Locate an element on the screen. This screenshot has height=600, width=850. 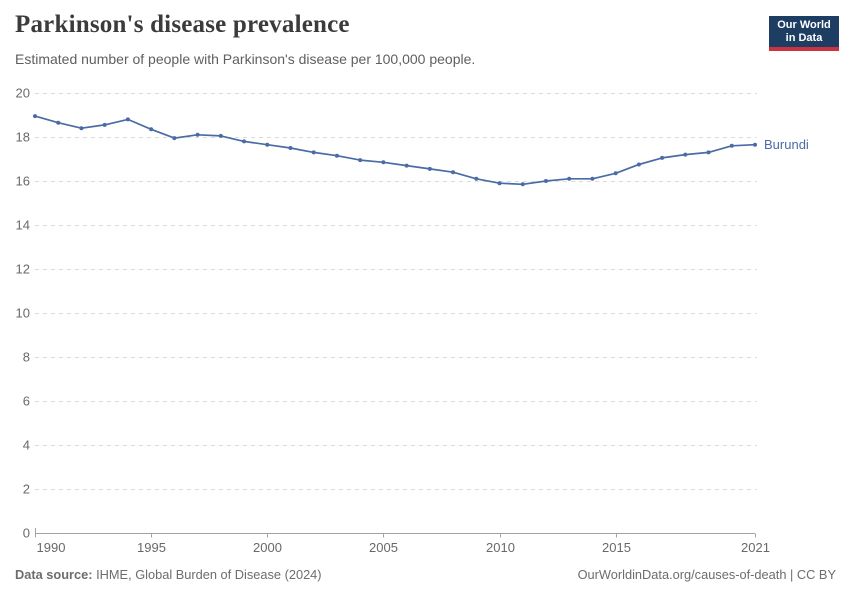
y-axis-tick-label: 14 is located at coordinates (23, 225).